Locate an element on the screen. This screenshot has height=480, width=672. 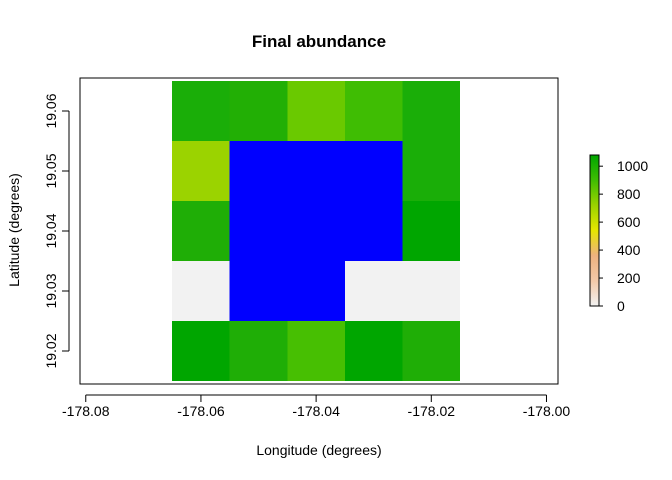
y-tick-label: 19.04 is located at coordinates (51, 230).